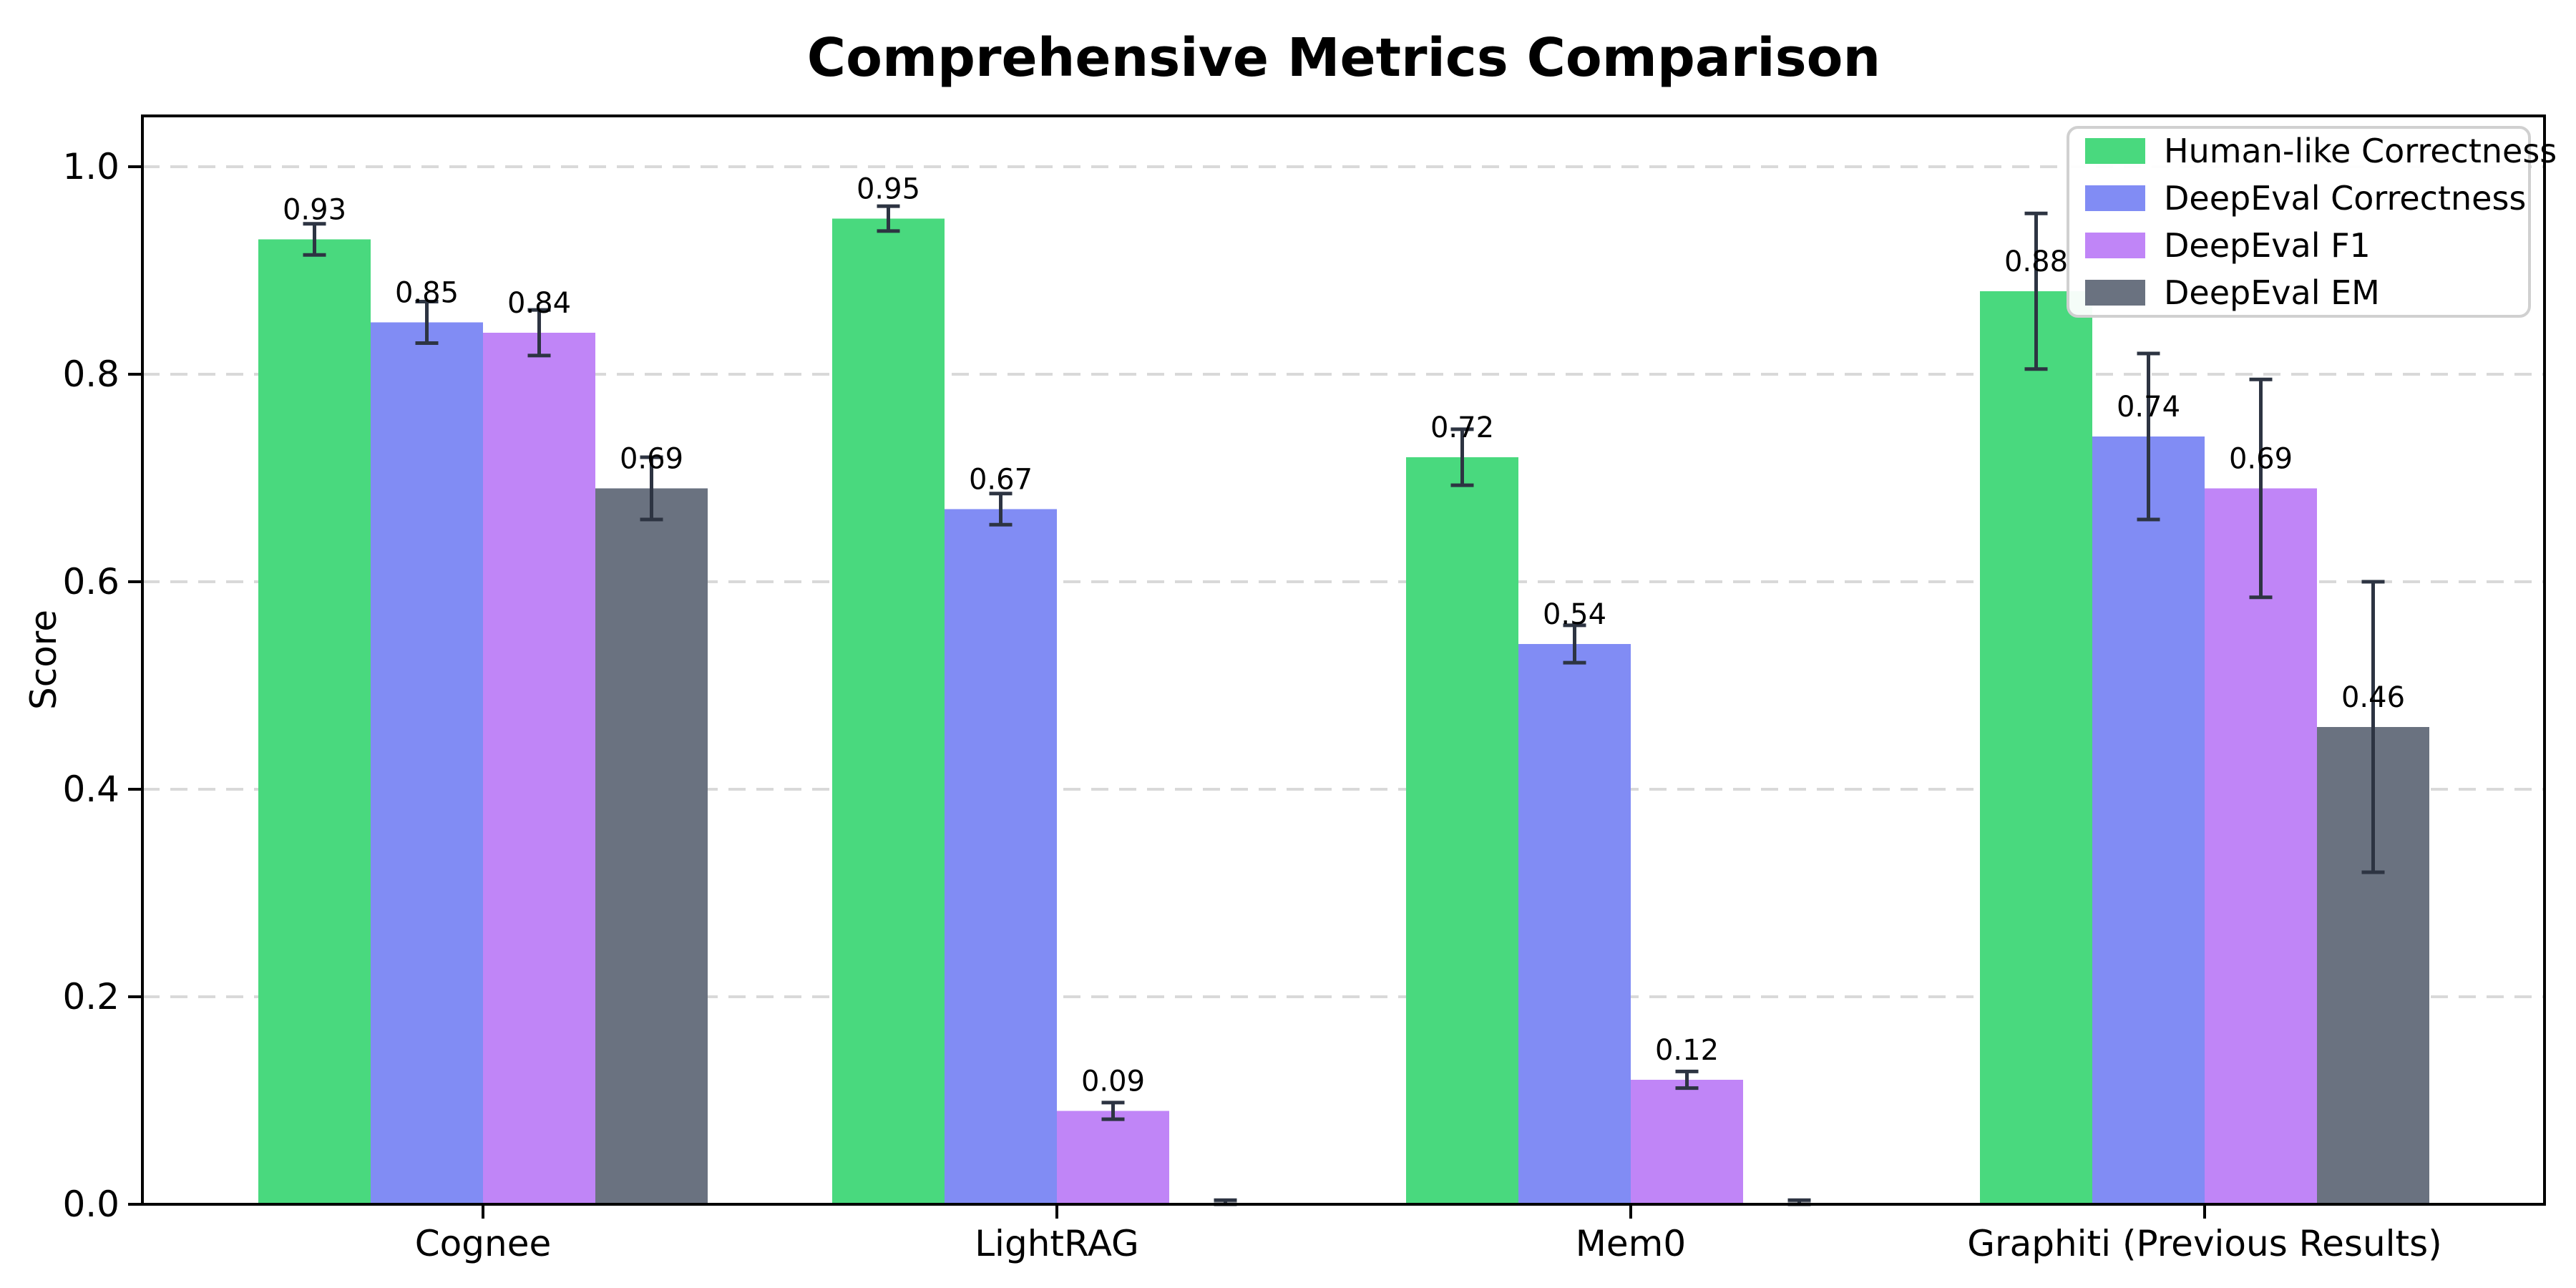  Describe the element at coordinates (2115, 245) in the screenshot. I see `legend-swatch-deepeval-f1` at that location.